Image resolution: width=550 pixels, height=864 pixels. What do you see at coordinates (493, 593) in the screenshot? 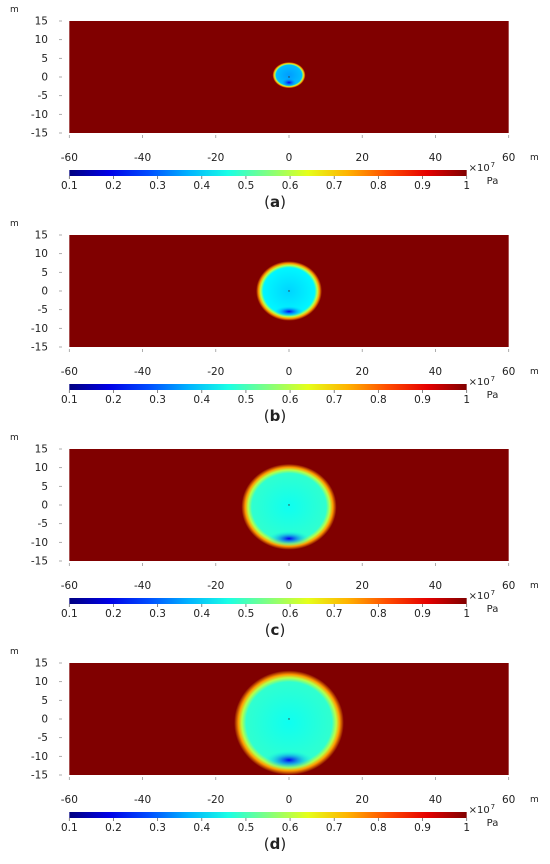
I see `colorbar-exponent: 7` at bounding box center [493, 593].